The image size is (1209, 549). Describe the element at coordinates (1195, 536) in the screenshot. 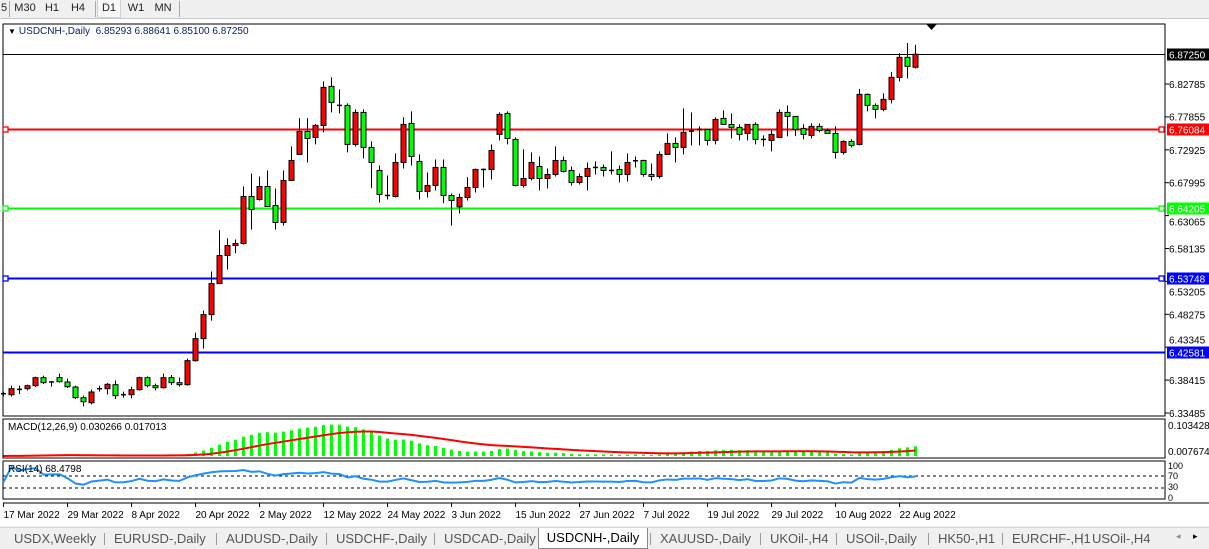

I see `scroll-right-icon: ▸` at that location.